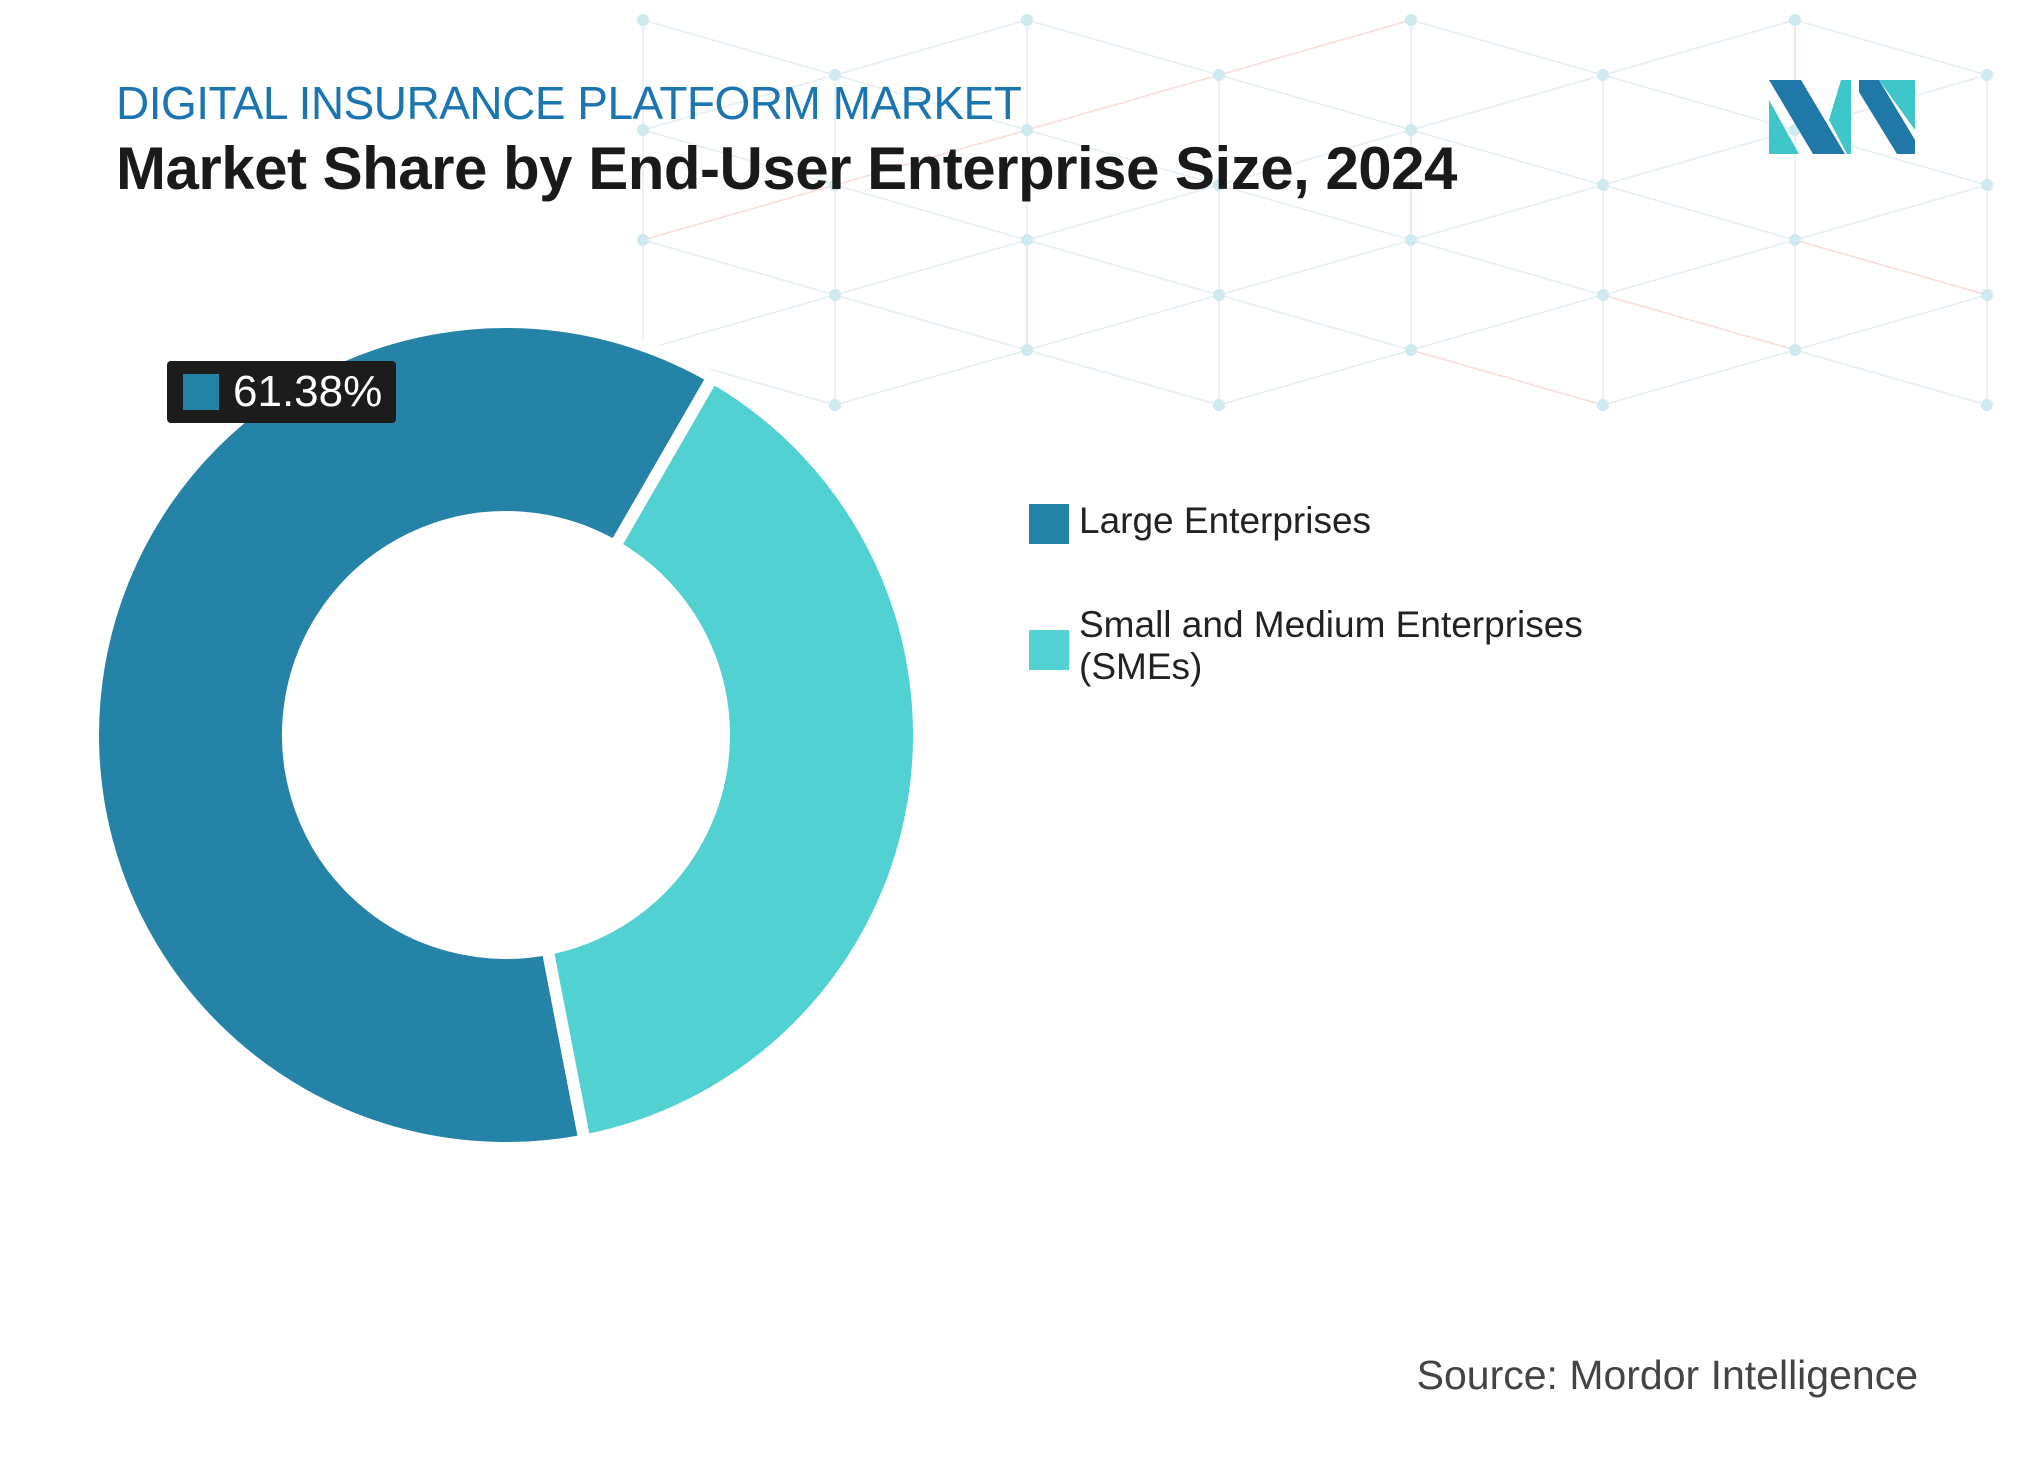 This screenshot has height=1480, width=2035. What do you see at coordinates (1331, 645) in the screenshot?
I see `legend-label: Small and Medium Enterprises (SMEs)` at bounding box center [1331, 645].